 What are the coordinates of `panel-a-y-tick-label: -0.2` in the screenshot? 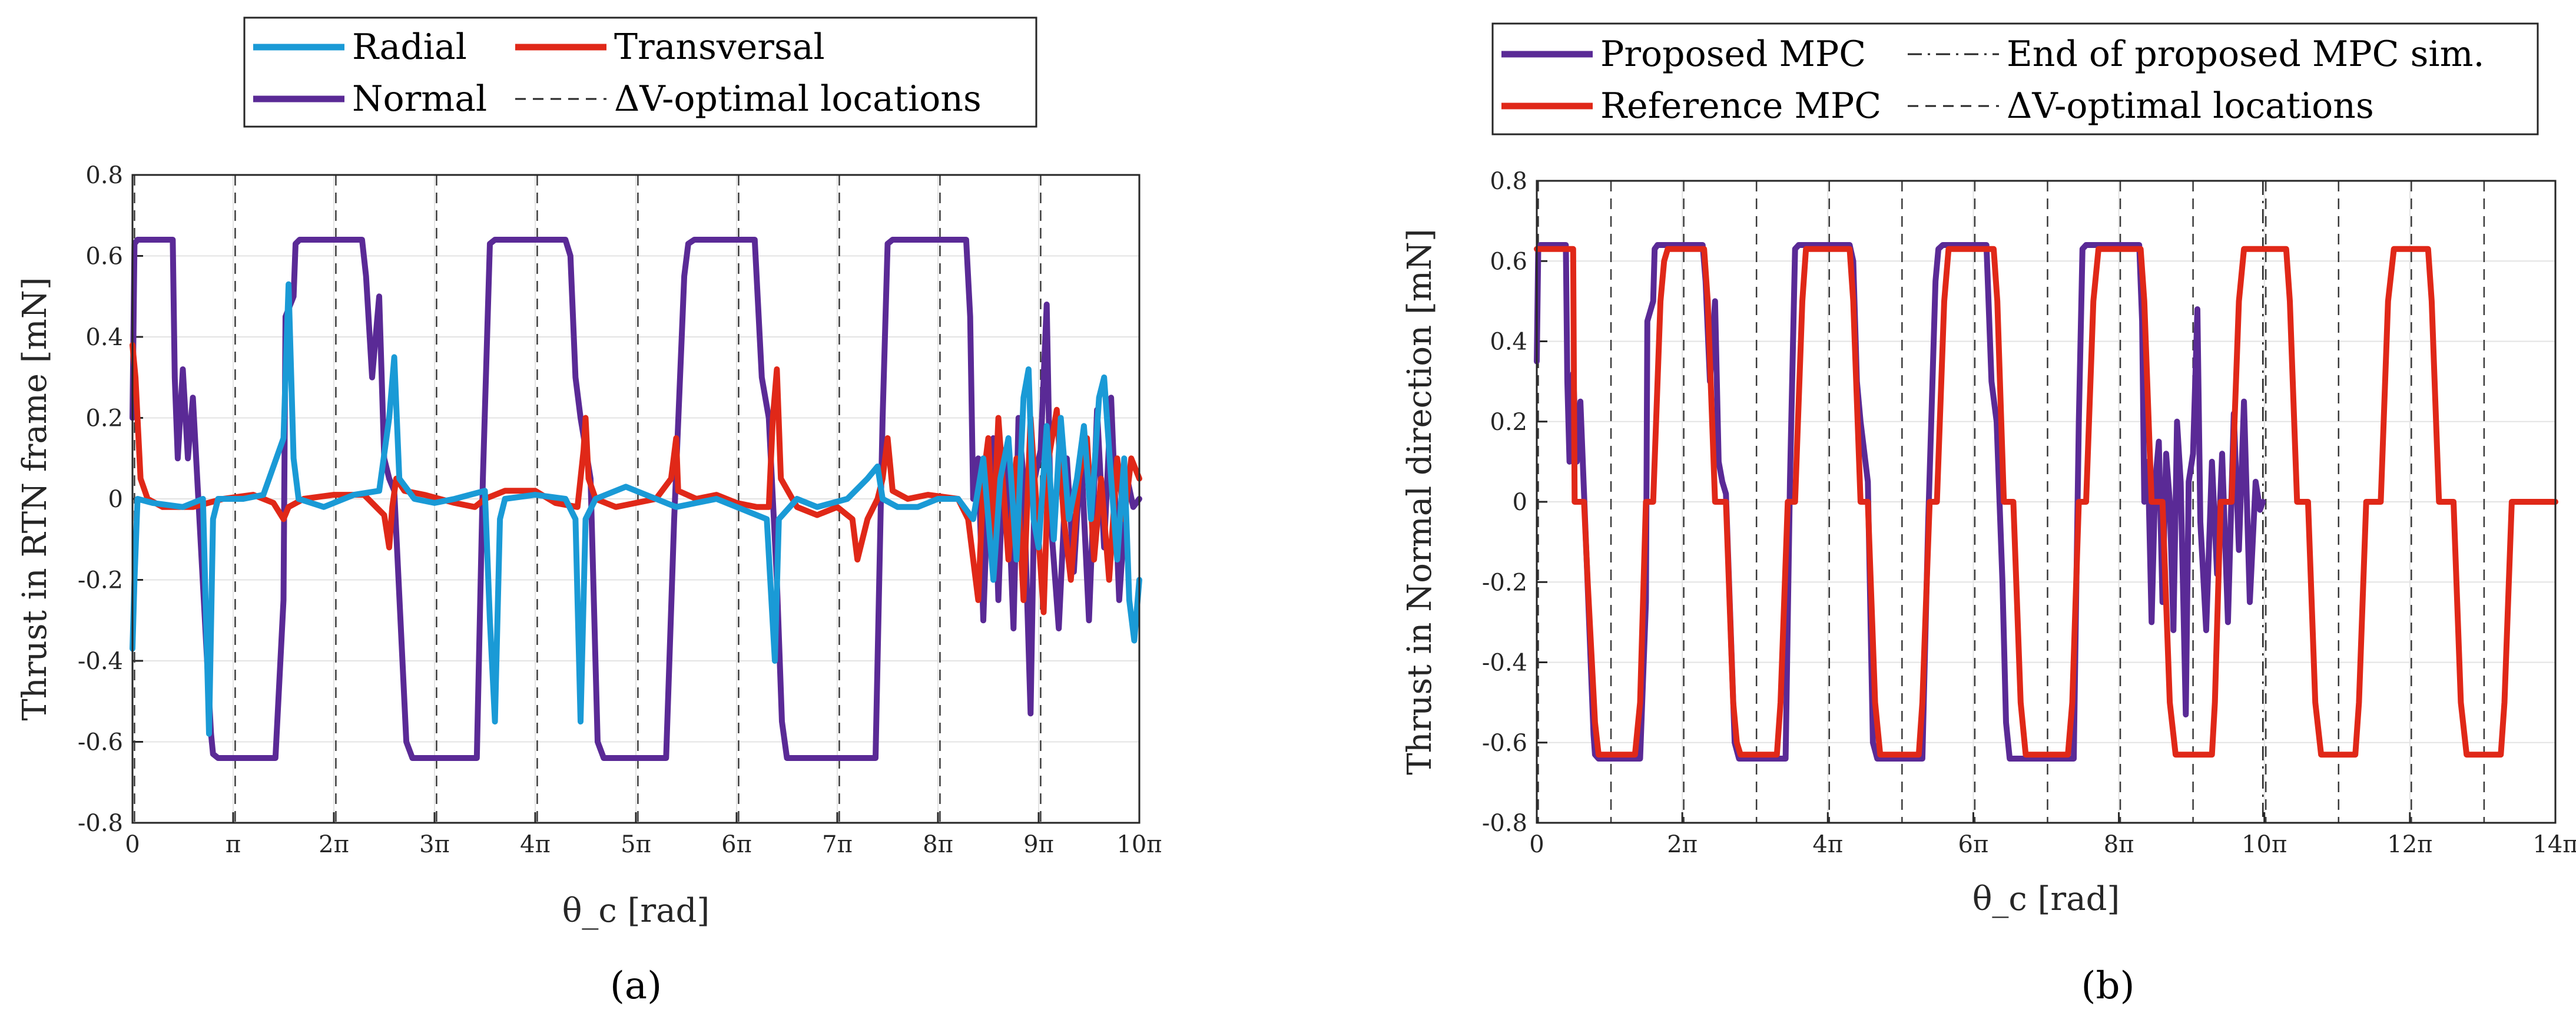 It's located at (101, 580).